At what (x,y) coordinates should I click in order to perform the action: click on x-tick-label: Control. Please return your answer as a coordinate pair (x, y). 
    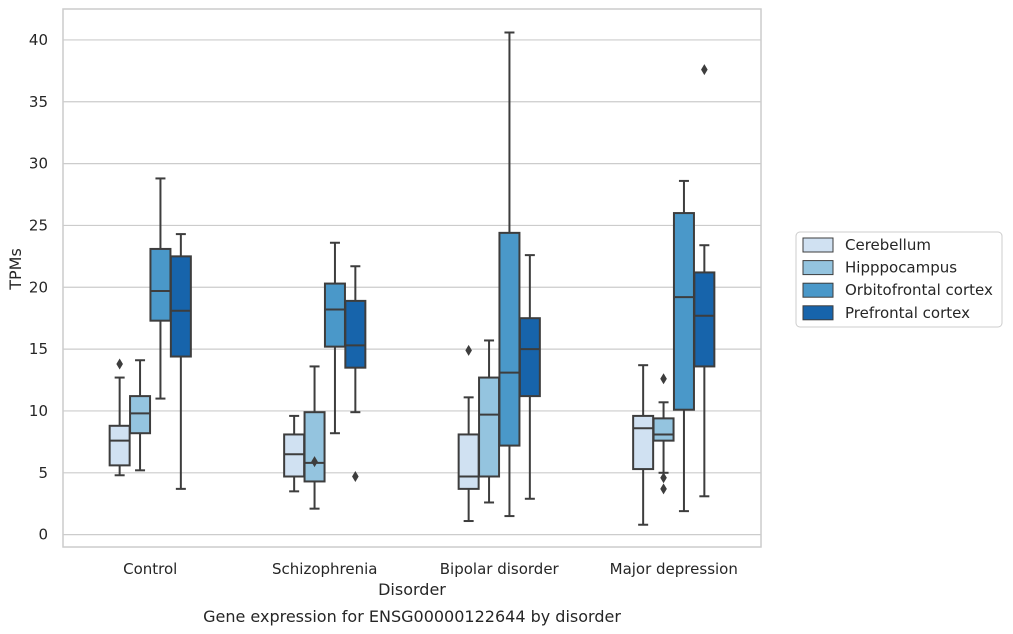
    Looking at the image, I should click on (150, 569).